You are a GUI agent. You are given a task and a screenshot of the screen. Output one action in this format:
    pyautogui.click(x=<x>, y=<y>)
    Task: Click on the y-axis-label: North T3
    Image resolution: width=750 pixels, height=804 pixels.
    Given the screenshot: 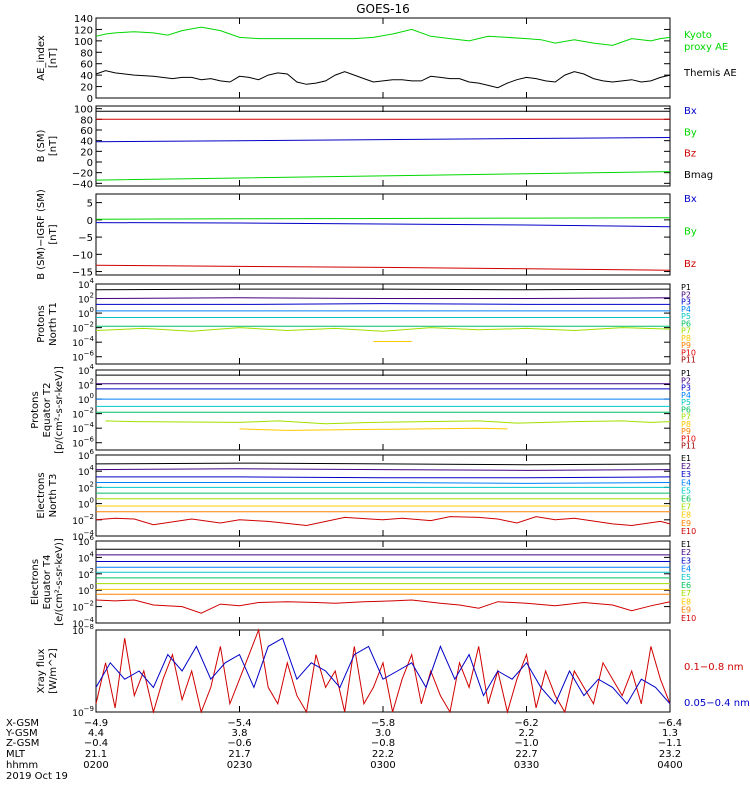 What is the action you would take?
    pyautogui.click(x=53, y=496)
    